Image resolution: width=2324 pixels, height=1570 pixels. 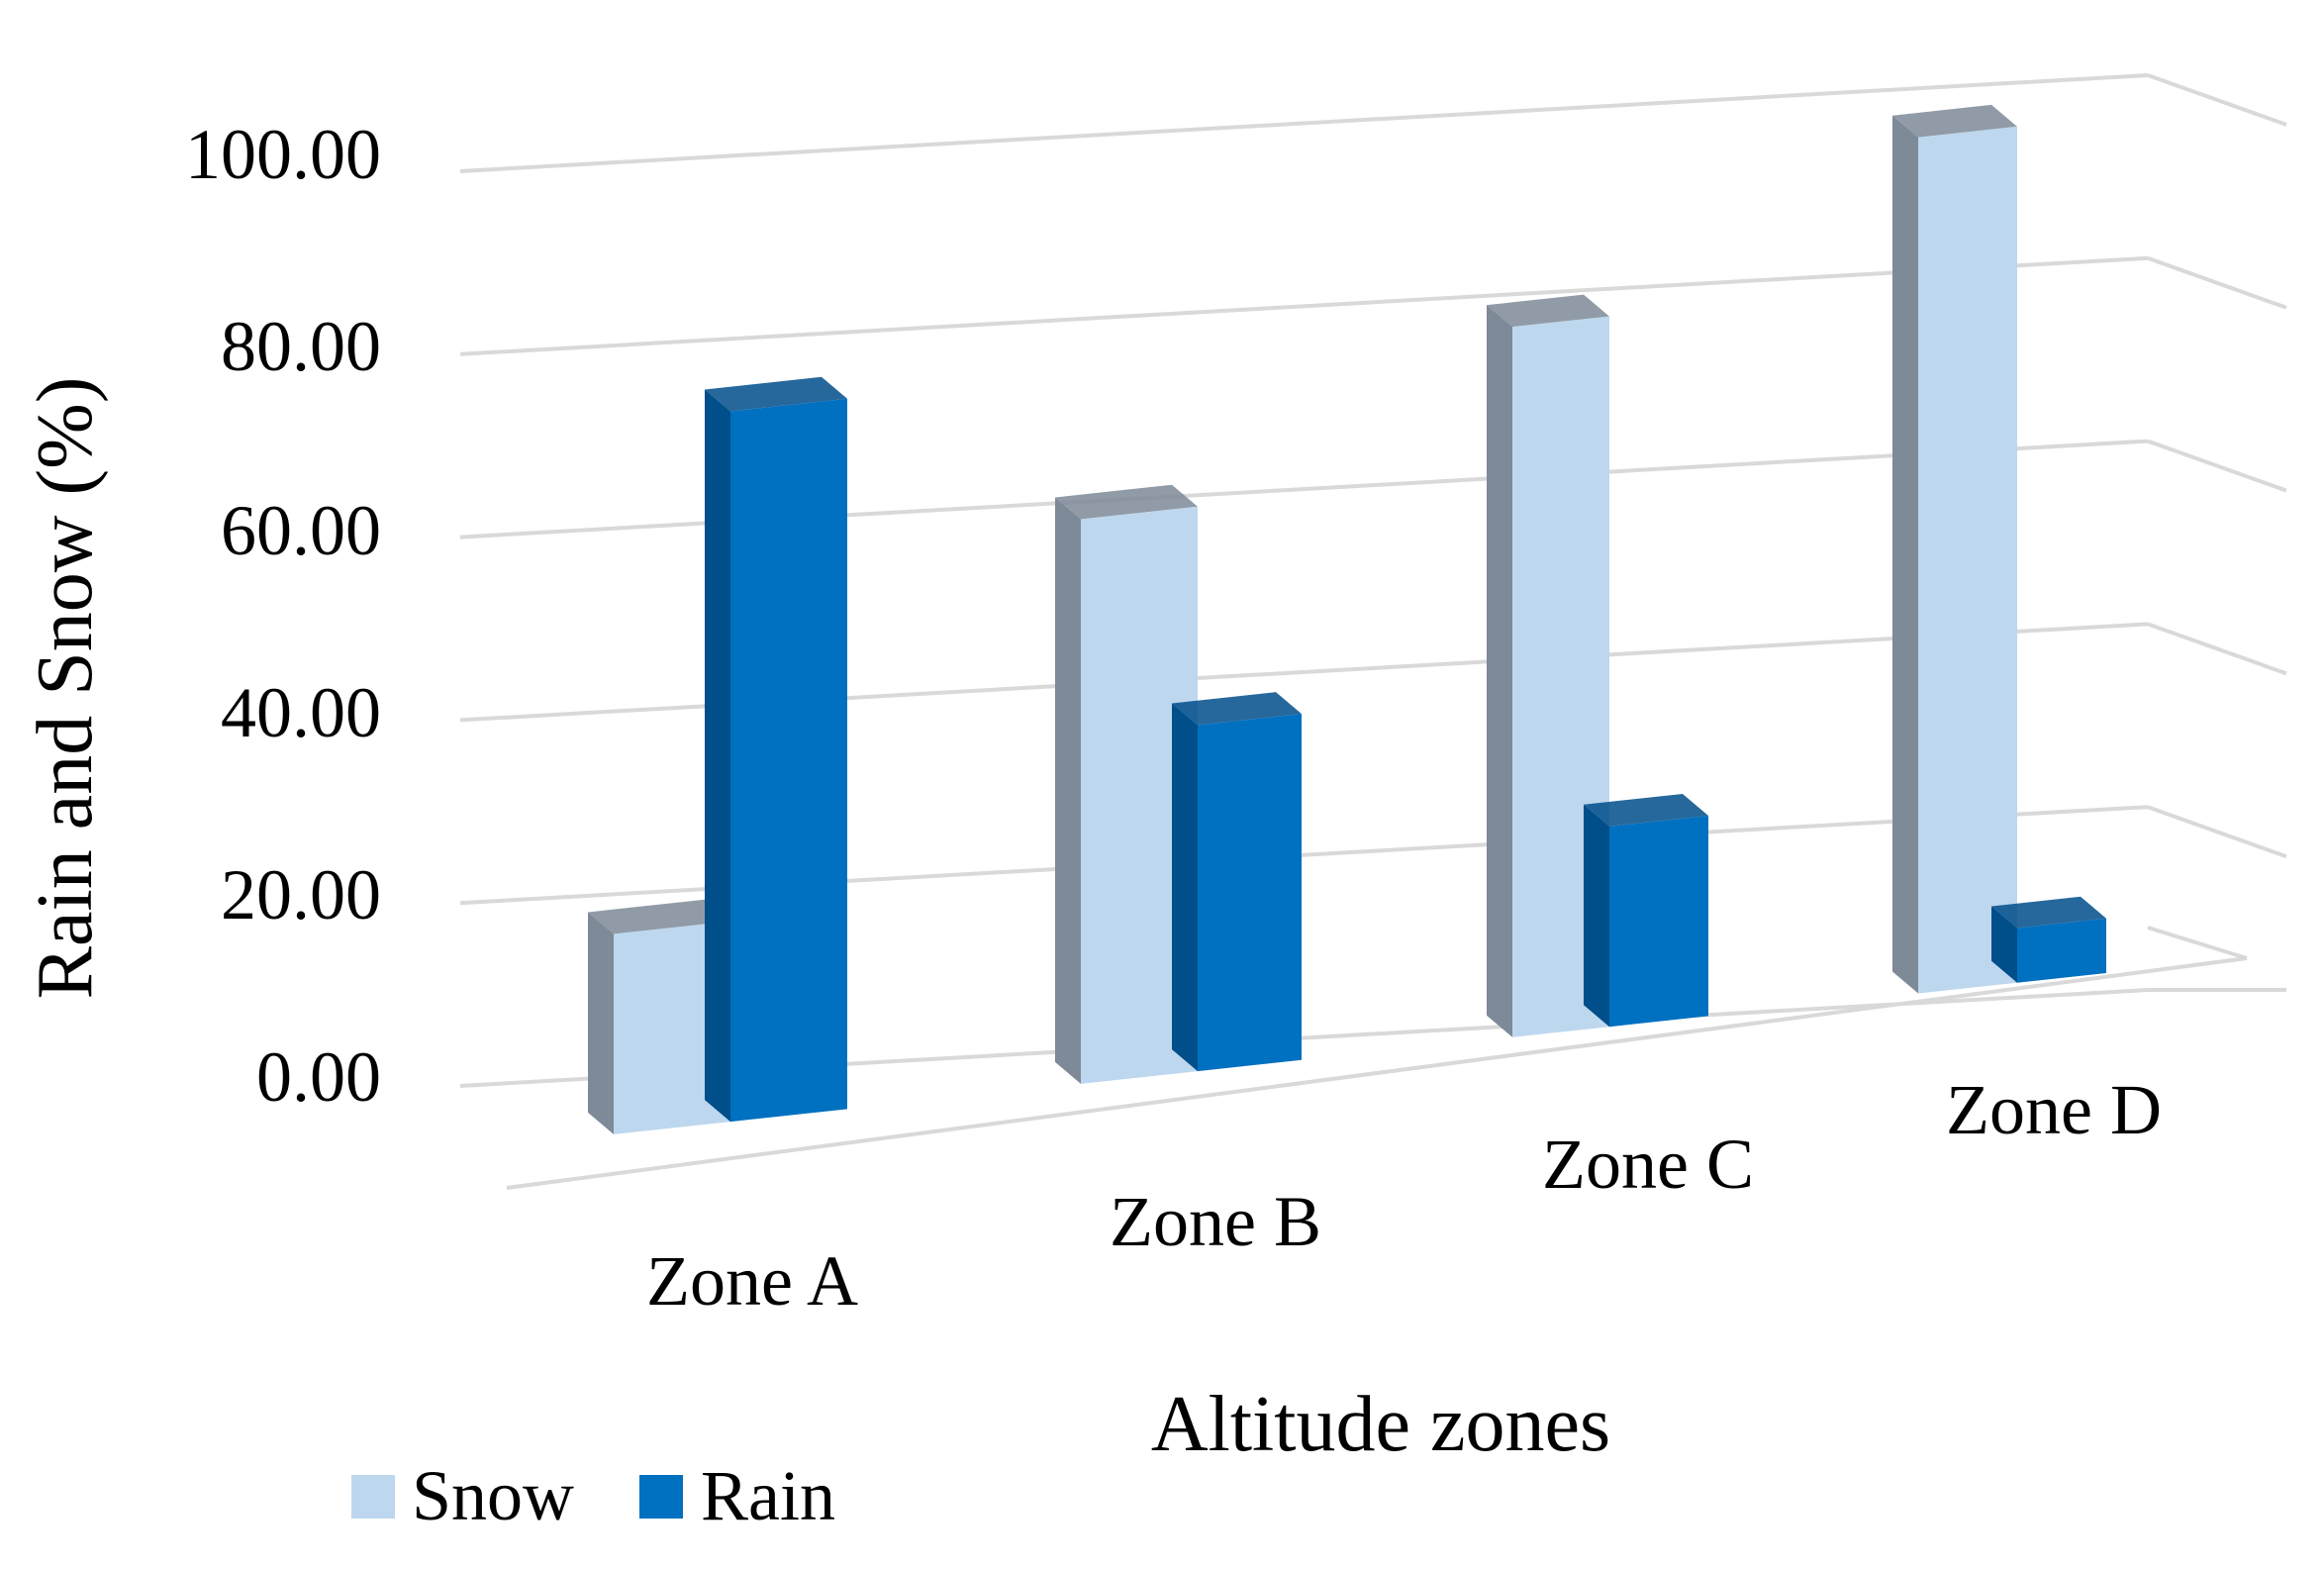 What do you see at coordinates (661, 1497) in the screenshot?
I see `legend-swatch-rain` at bounding box center [661, 1497].